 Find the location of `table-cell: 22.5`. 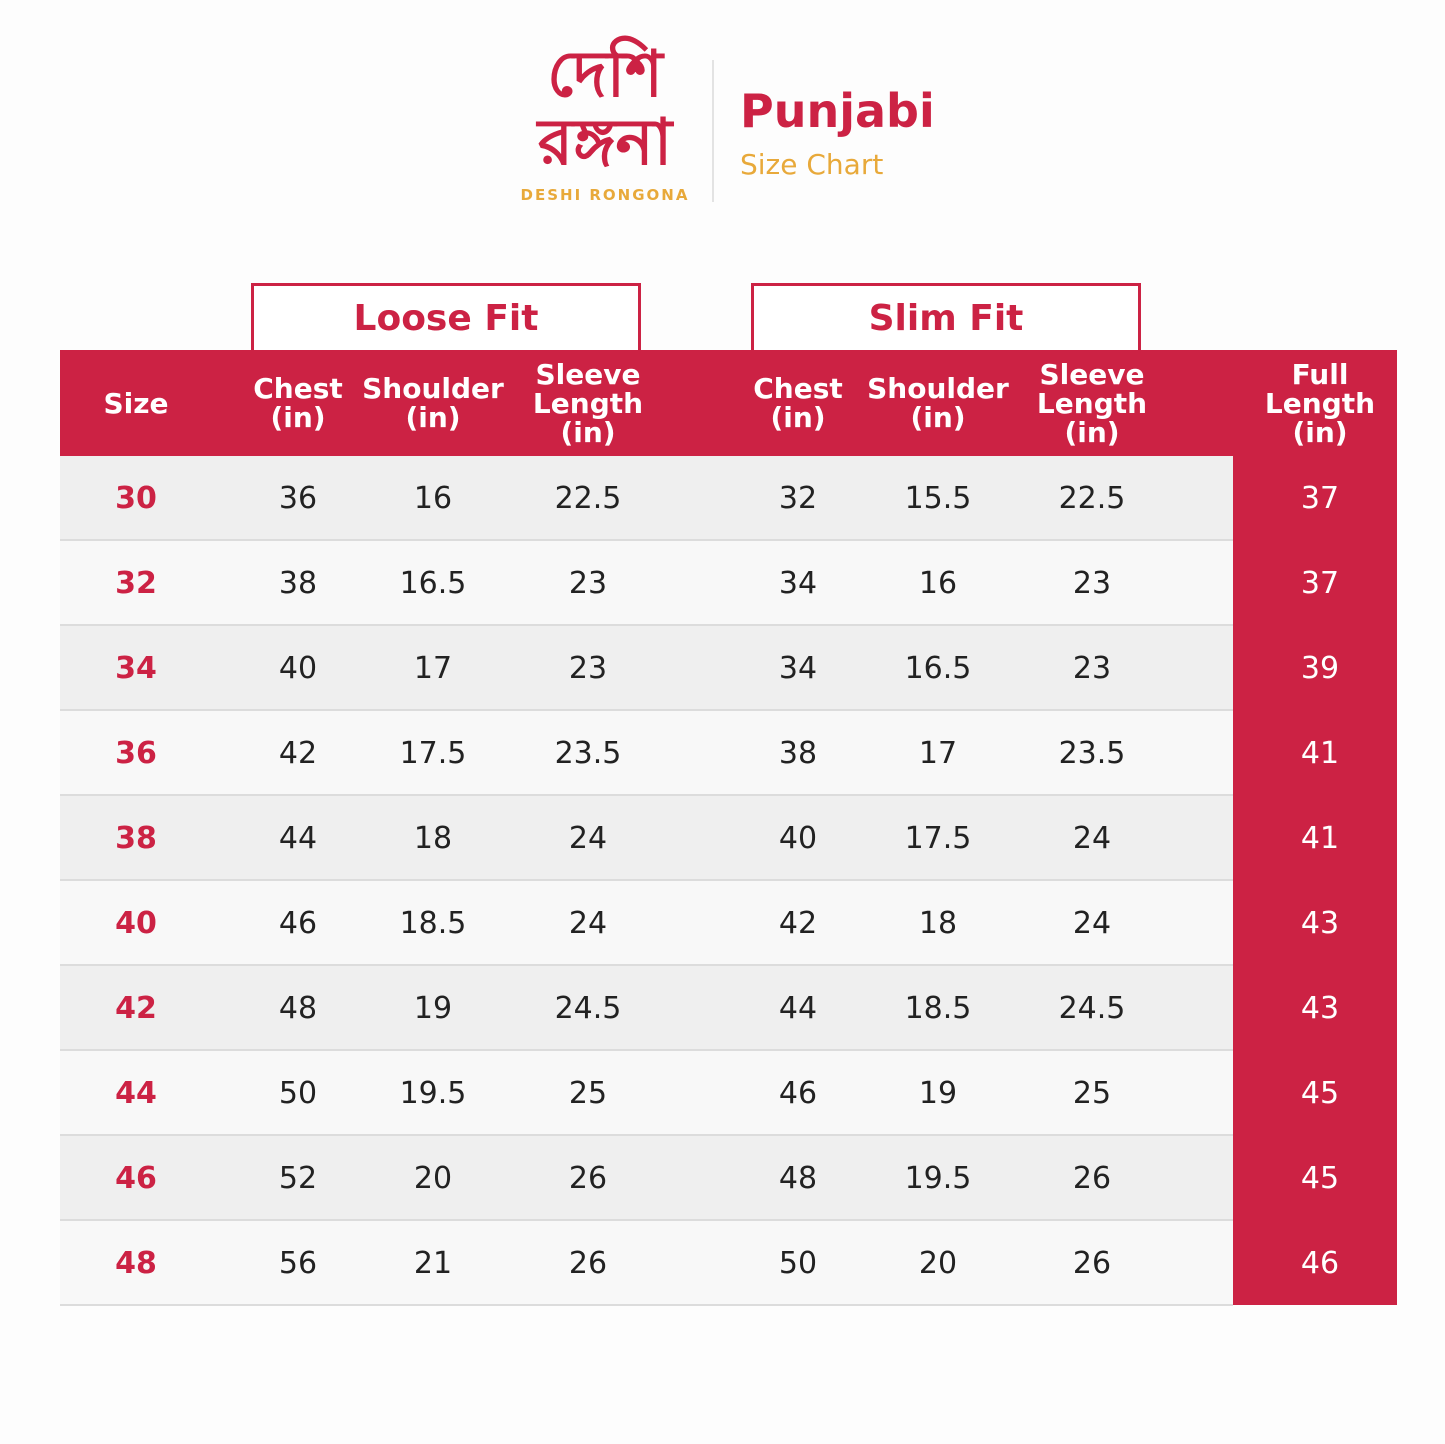

table-cell: 22.5 is located at coordinates (1092, 498).